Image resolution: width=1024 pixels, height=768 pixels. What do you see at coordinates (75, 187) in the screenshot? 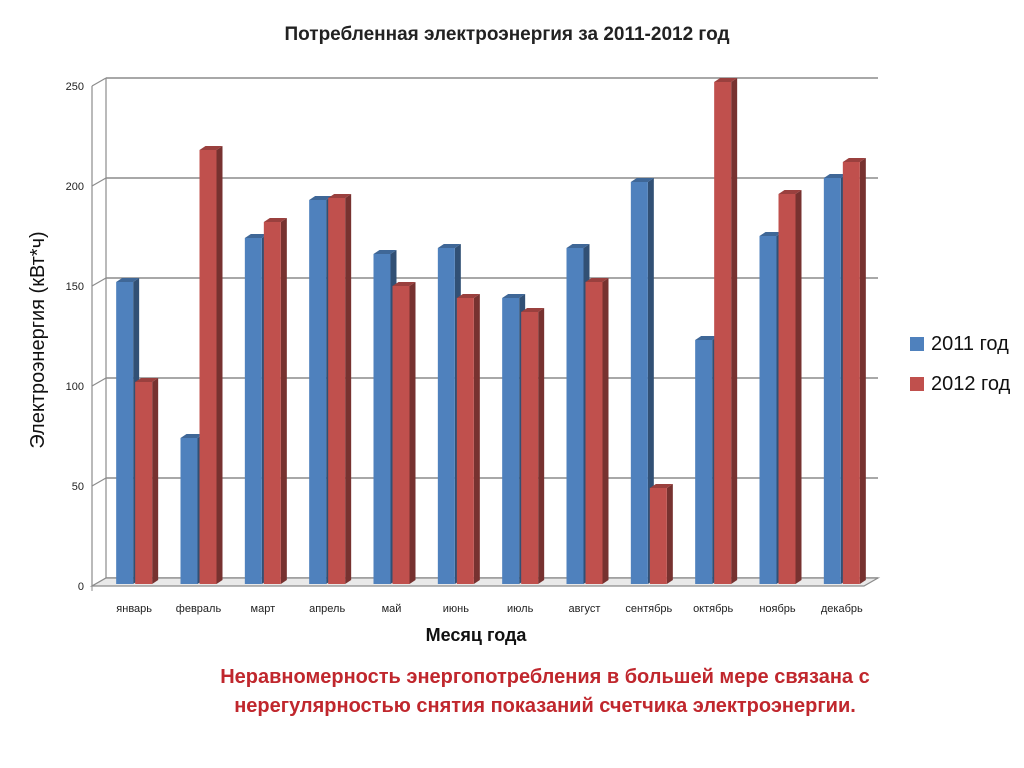
I see `y-tick-label: 200` at bounding box center [75, 187].